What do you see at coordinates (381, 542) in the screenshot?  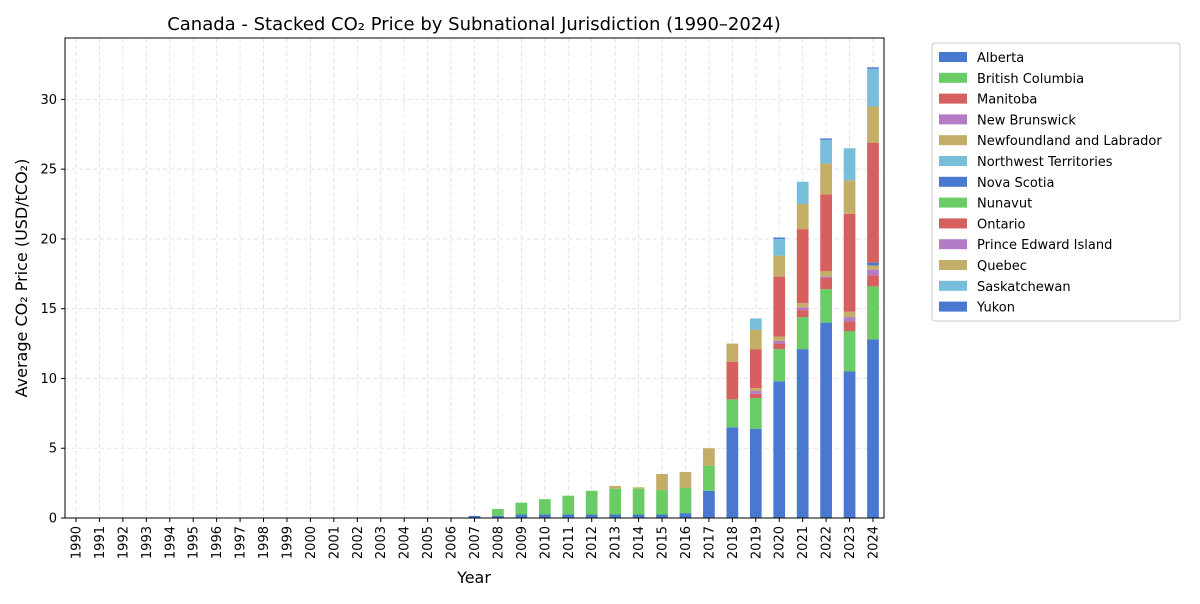 I see `x-tick-label: 2003` at bounding box center [381, 542].